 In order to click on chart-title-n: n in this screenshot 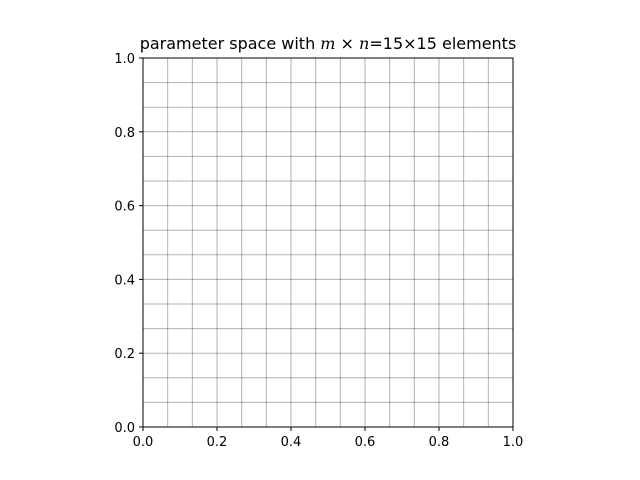, I will do `click(364, 43)`.